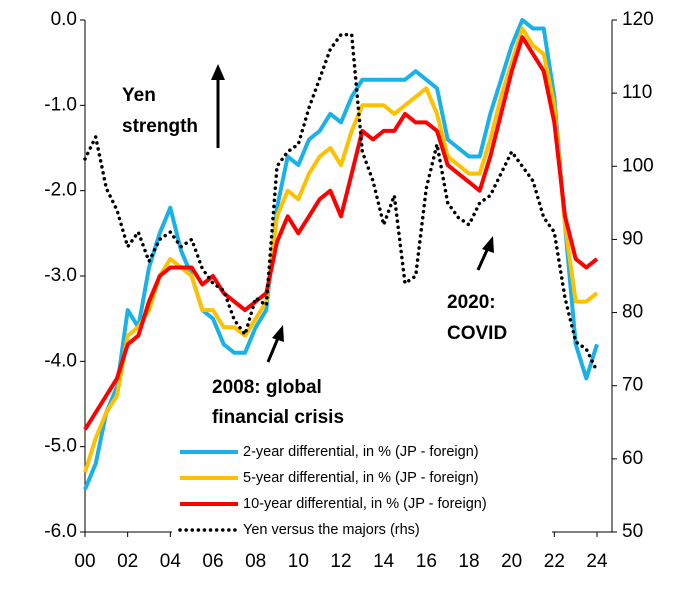 This screenshot has width=680, height=592. What do you see at coordinates (361, 478) in the screenshot?
I see `legend-label: 5-year differential, in % (JP - foreign)` at bounding box center [361, 478].